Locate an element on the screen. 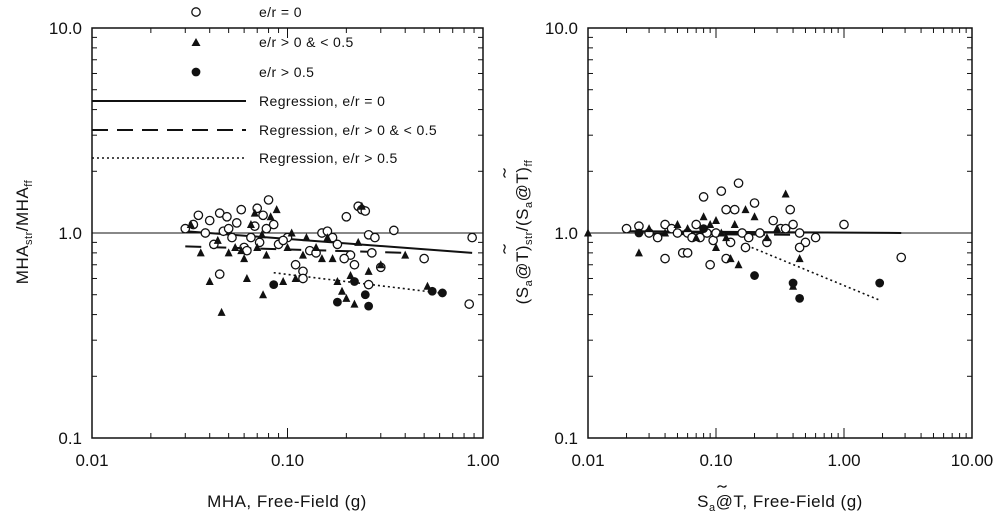 The height and width of the screenshot is (523, 1005). left-y-tick-label: 0.1 is located at coordinates (70, 438).